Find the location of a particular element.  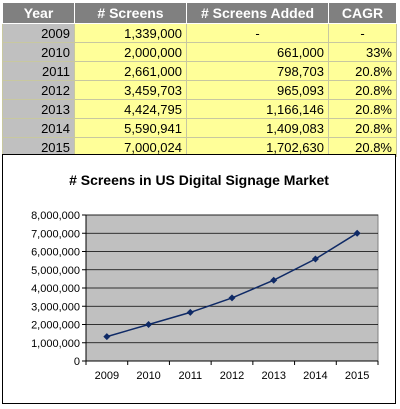

cell-screens: 3,459,703 is located at coordinates (130, 90).